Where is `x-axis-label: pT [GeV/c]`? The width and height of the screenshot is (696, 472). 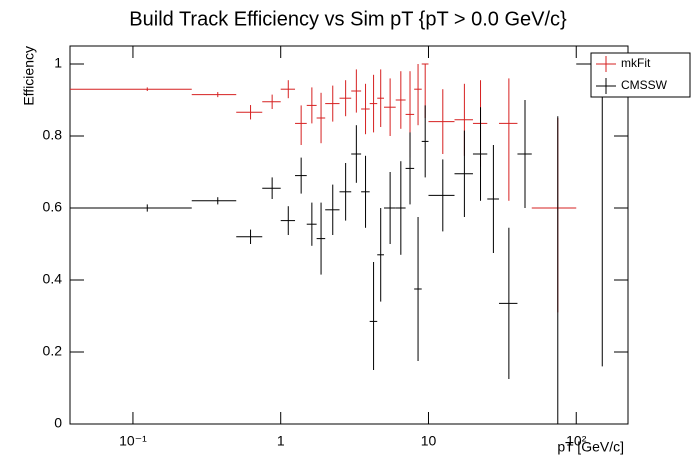
x-axis-label: pT [GeV/c] is located at coordinates (590, 447).